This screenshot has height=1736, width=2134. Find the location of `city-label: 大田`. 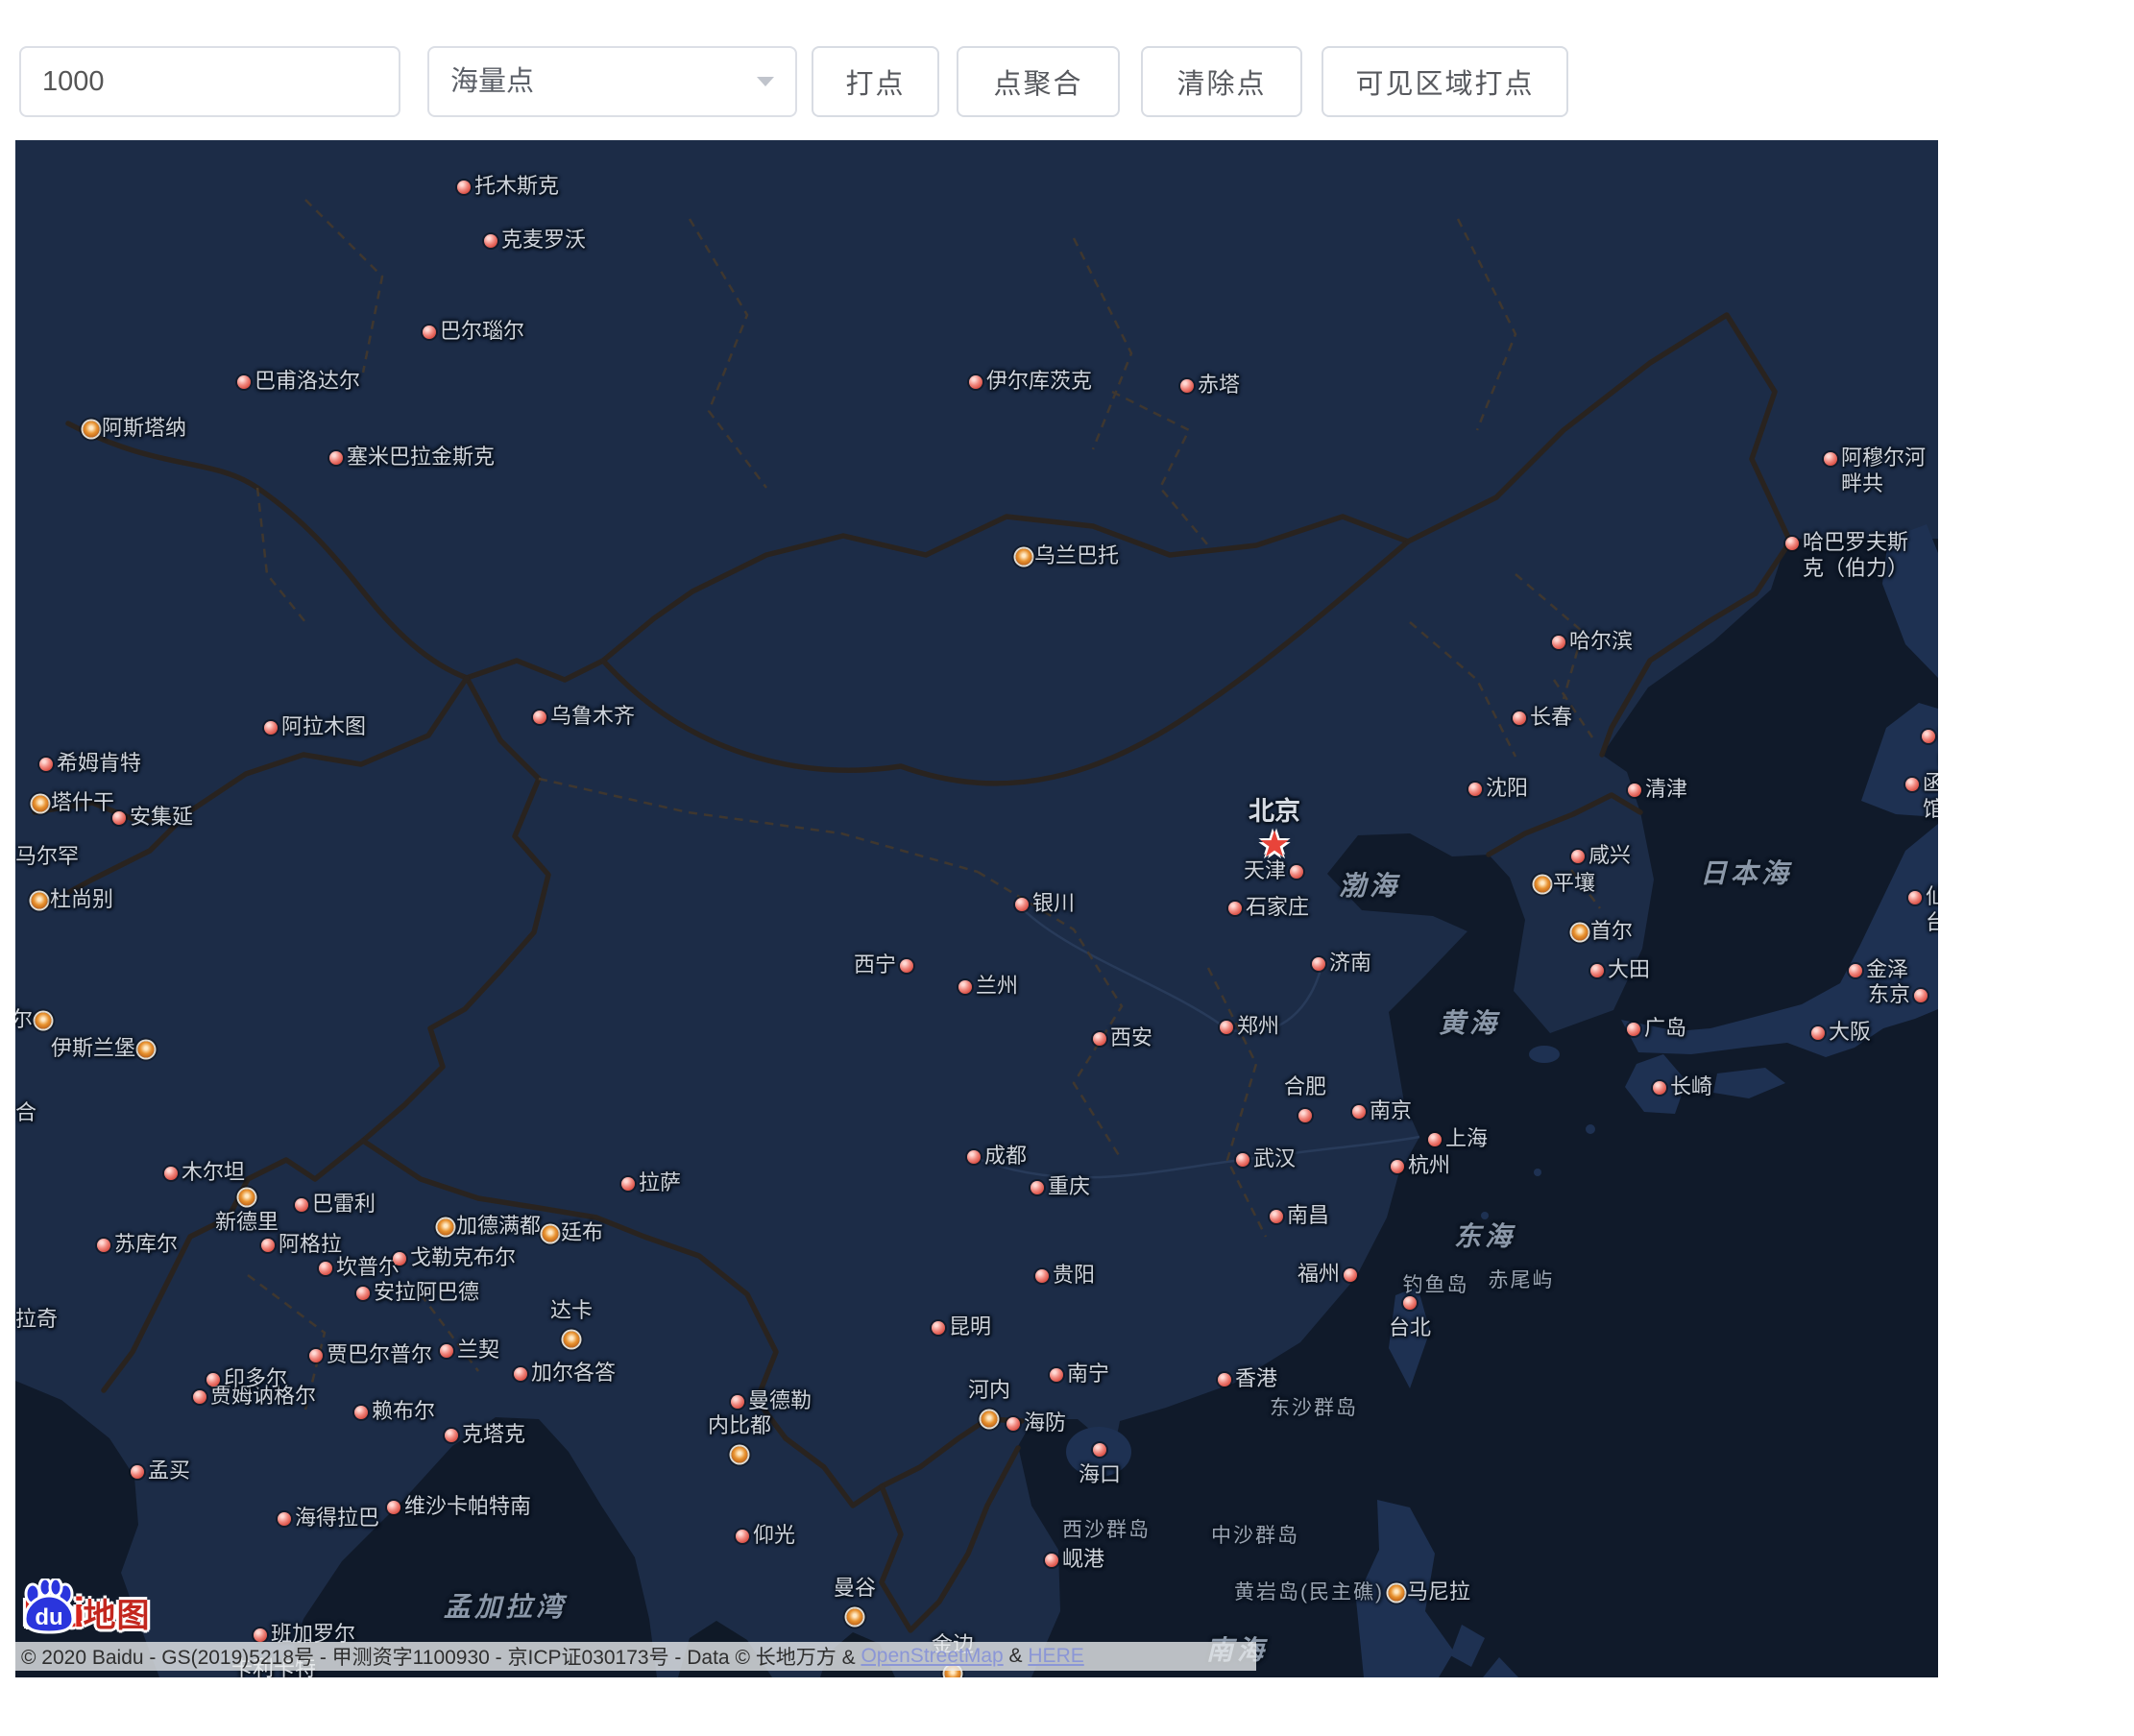

city-label: 大田 is located at coordinates (1629, 969).